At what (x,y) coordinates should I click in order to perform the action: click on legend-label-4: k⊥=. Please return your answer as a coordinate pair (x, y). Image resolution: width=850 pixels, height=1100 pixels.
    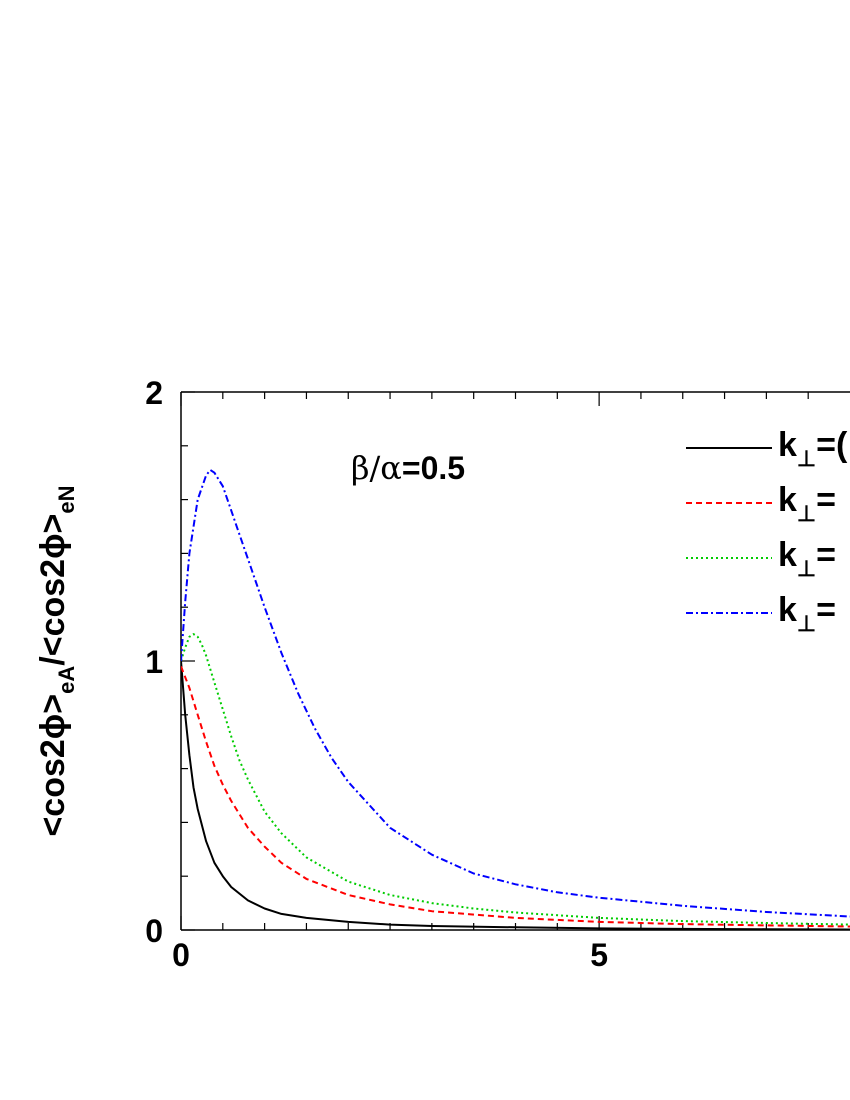
    Looking at the image, I should click on (807, 613).